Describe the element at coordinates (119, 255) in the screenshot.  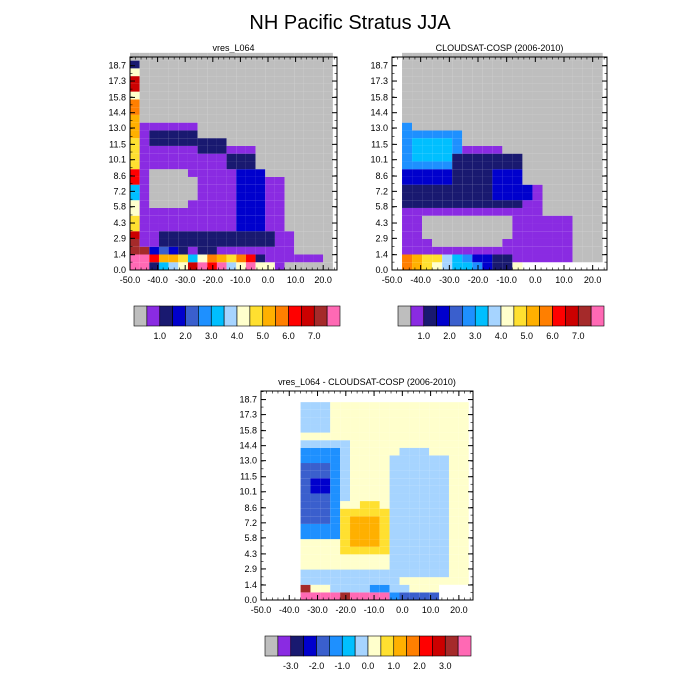
I see `y-tick-label: 1.4` at that location.